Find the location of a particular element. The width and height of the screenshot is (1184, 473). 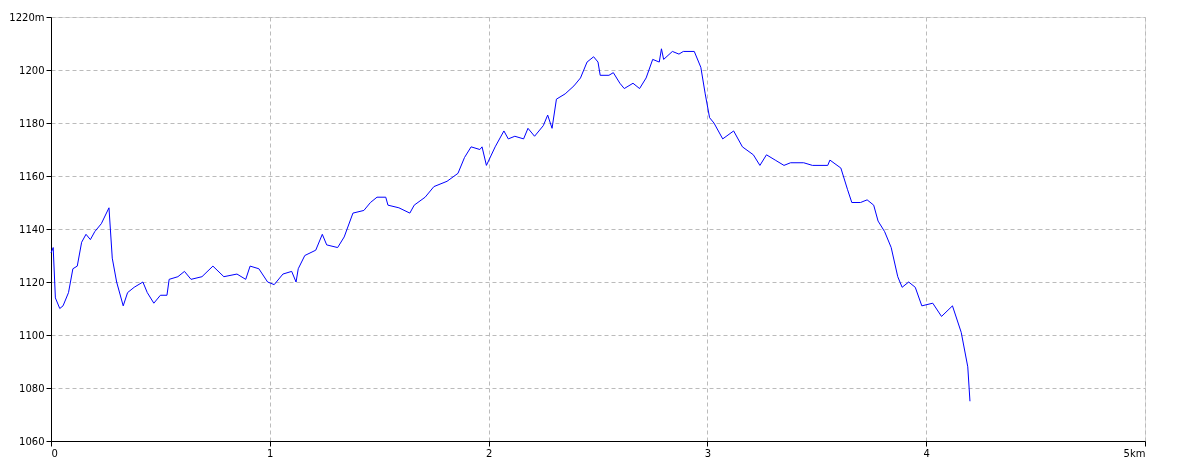

y-tick-label: 1200 is located at coordinates (32, 70).